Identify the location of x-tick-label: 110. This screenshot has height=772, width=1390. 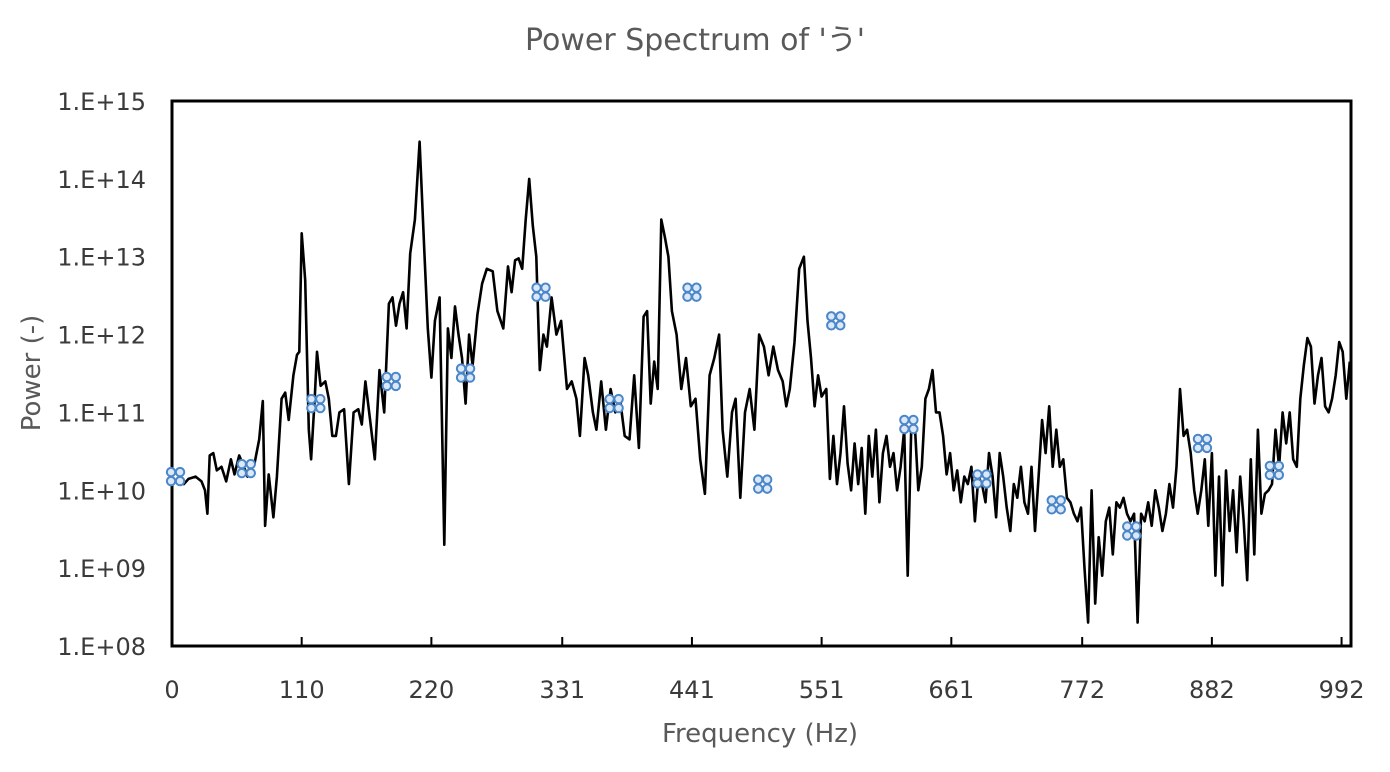
(302, 690).